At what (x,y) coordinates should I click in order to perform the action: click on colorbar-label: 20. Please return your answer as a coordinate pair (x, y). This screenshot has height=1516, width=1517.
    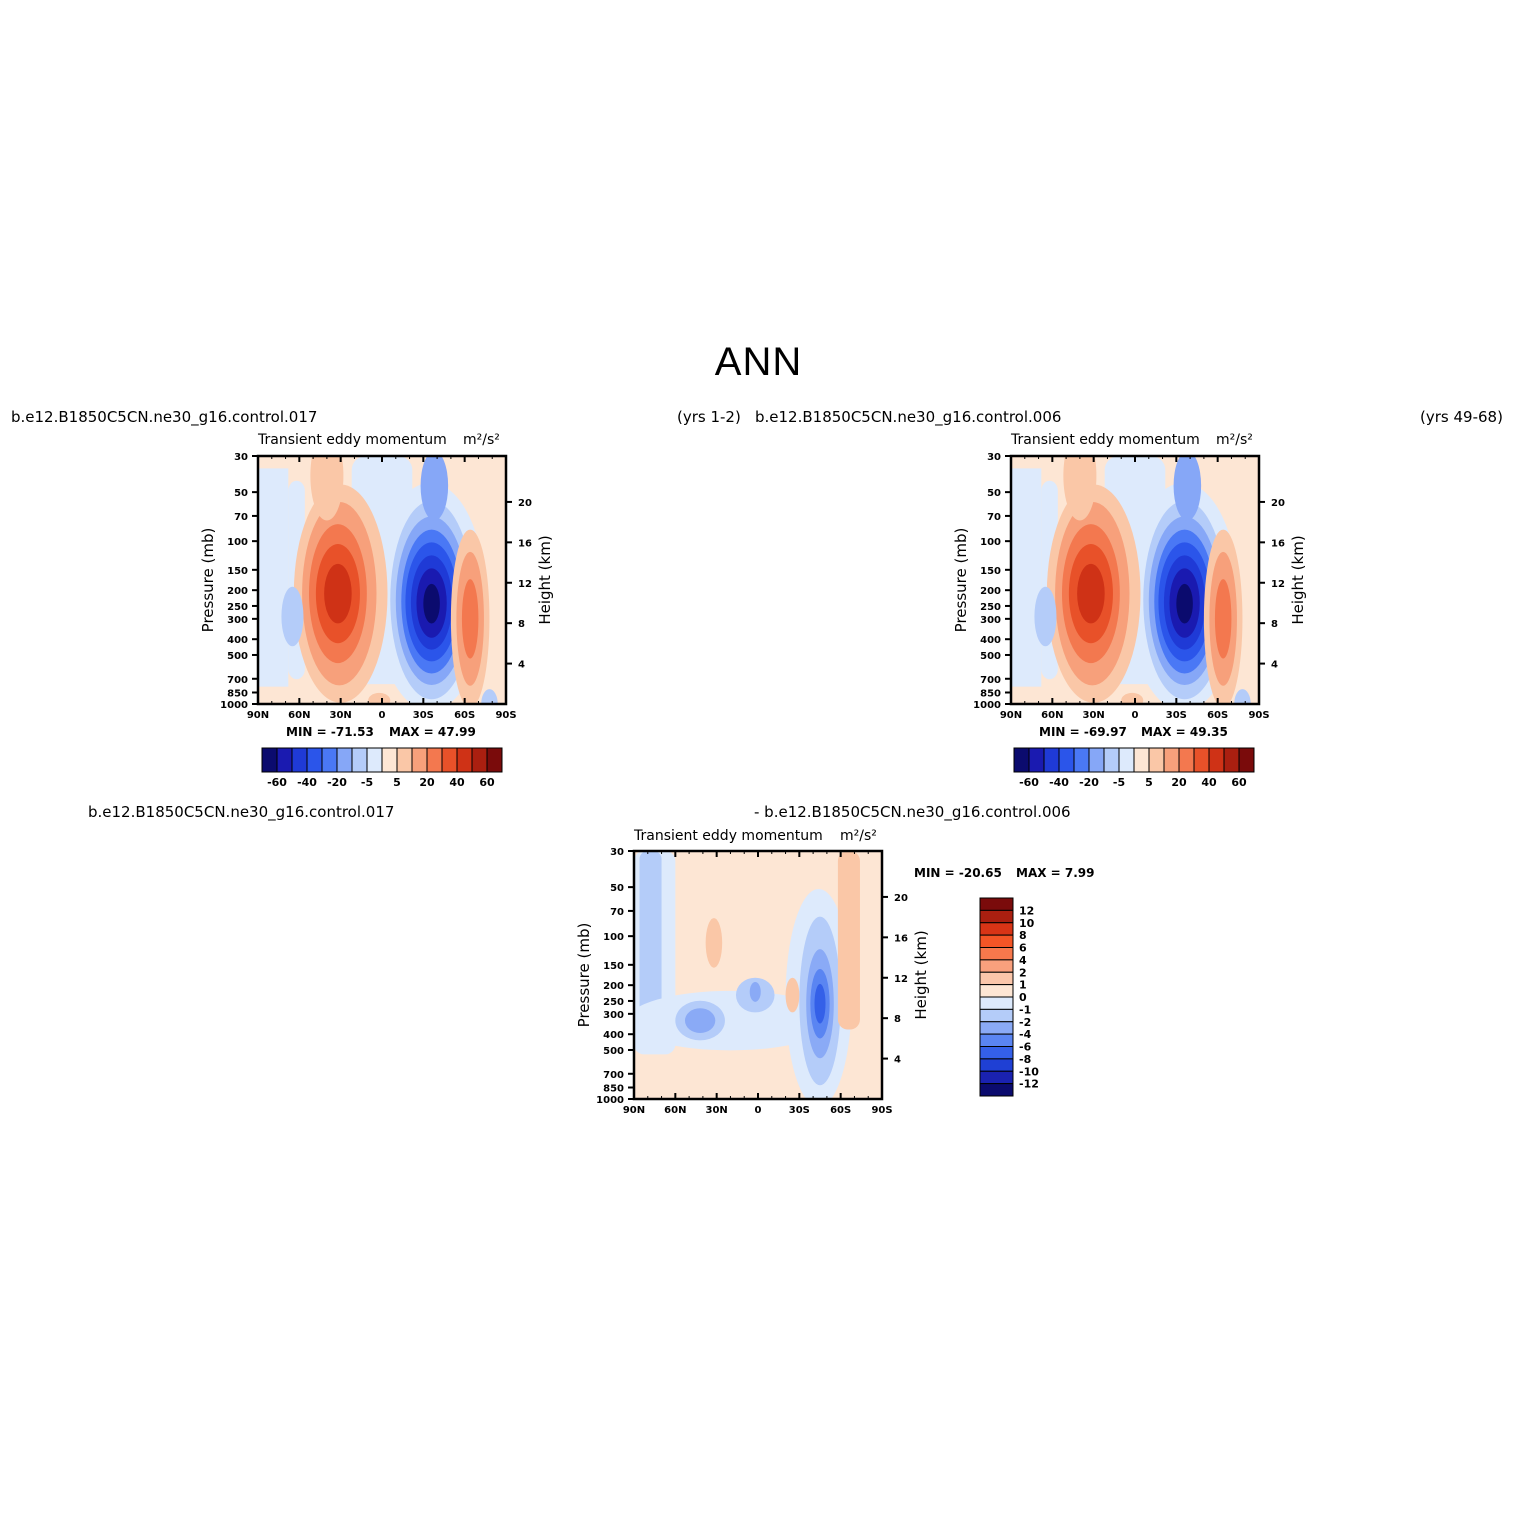
    Looking at the image, I should click on (427, 782).